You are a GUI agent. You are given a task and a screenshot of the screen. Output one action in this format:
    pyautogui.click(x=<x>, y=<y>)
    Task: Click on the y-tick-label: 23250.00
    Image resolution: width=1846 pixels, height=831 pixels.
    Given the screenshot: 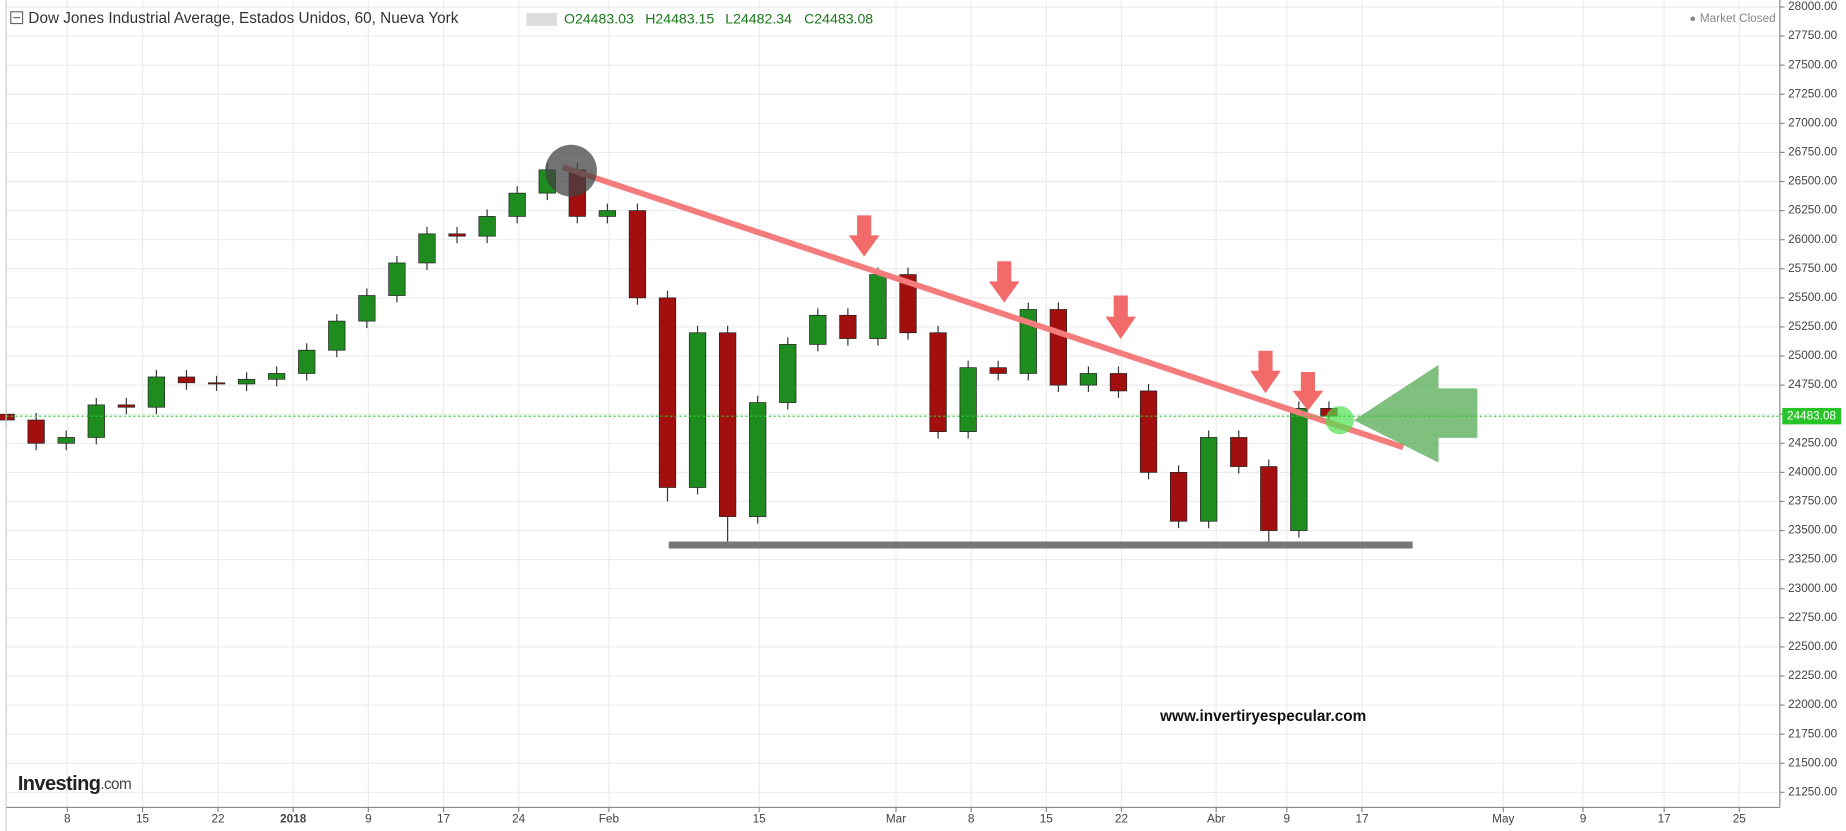 What is the action you would take?
    pyautogui.click(x=1813, y=559)
    